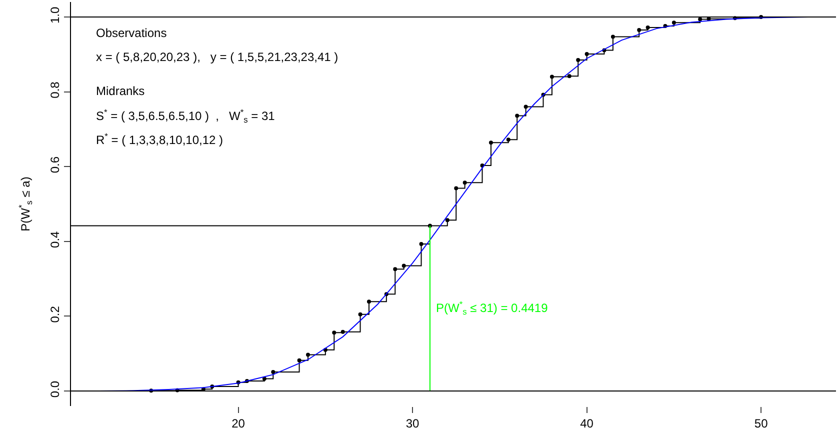 This screenshot has height=437, width=838. I want to click on y-tick-label: 0.6, so click(55, 165).